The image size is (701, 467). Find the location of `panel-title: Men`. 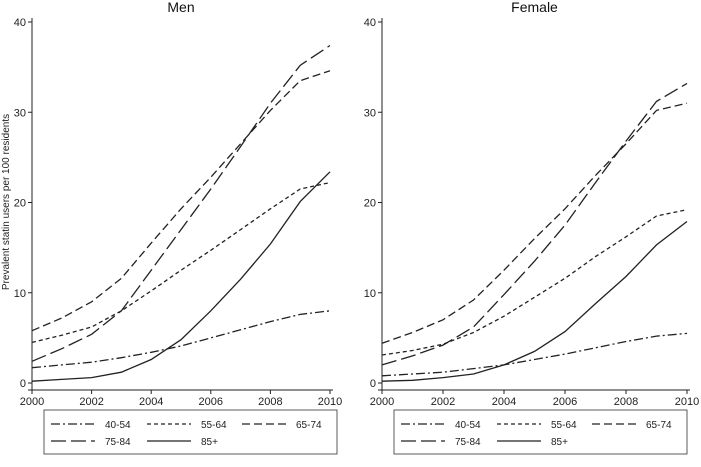

panel-title: Men is located at coordinates (180, 7).